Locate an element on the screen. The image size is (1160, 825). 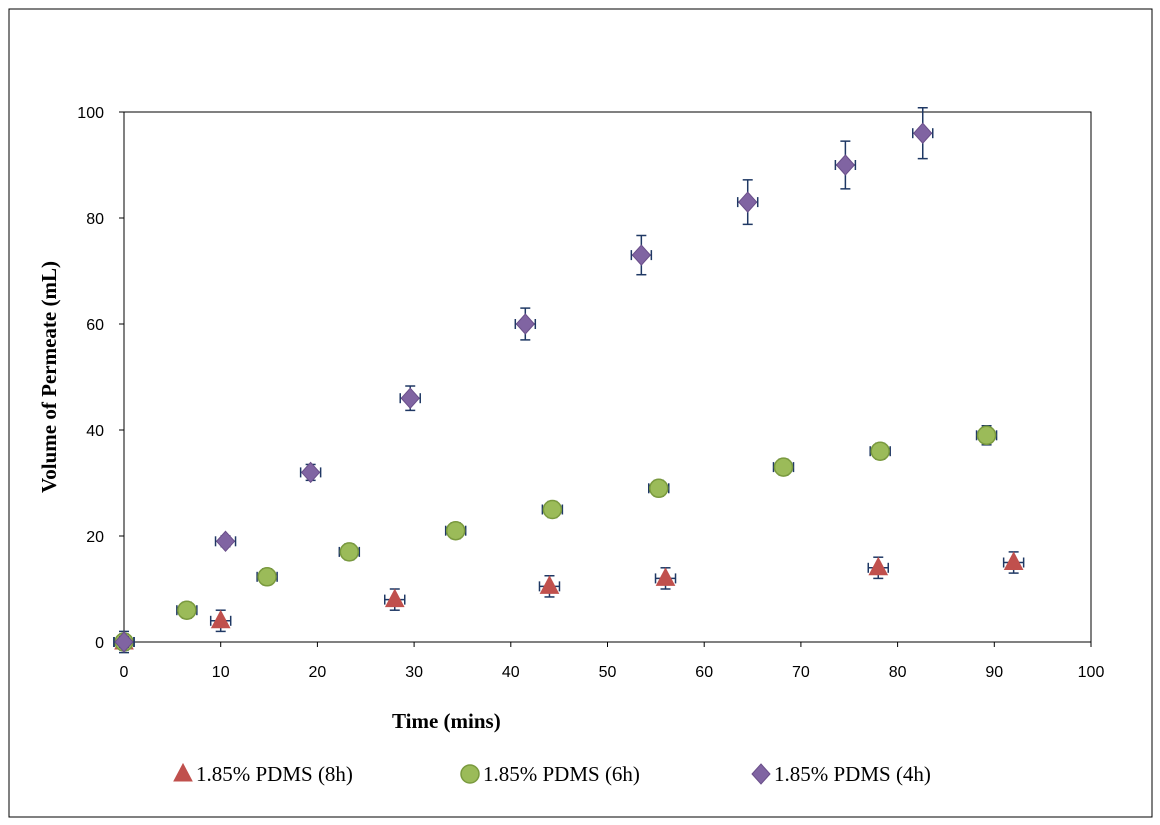
x-axis-title: Time (mins) is located at coordinates (446, 721).